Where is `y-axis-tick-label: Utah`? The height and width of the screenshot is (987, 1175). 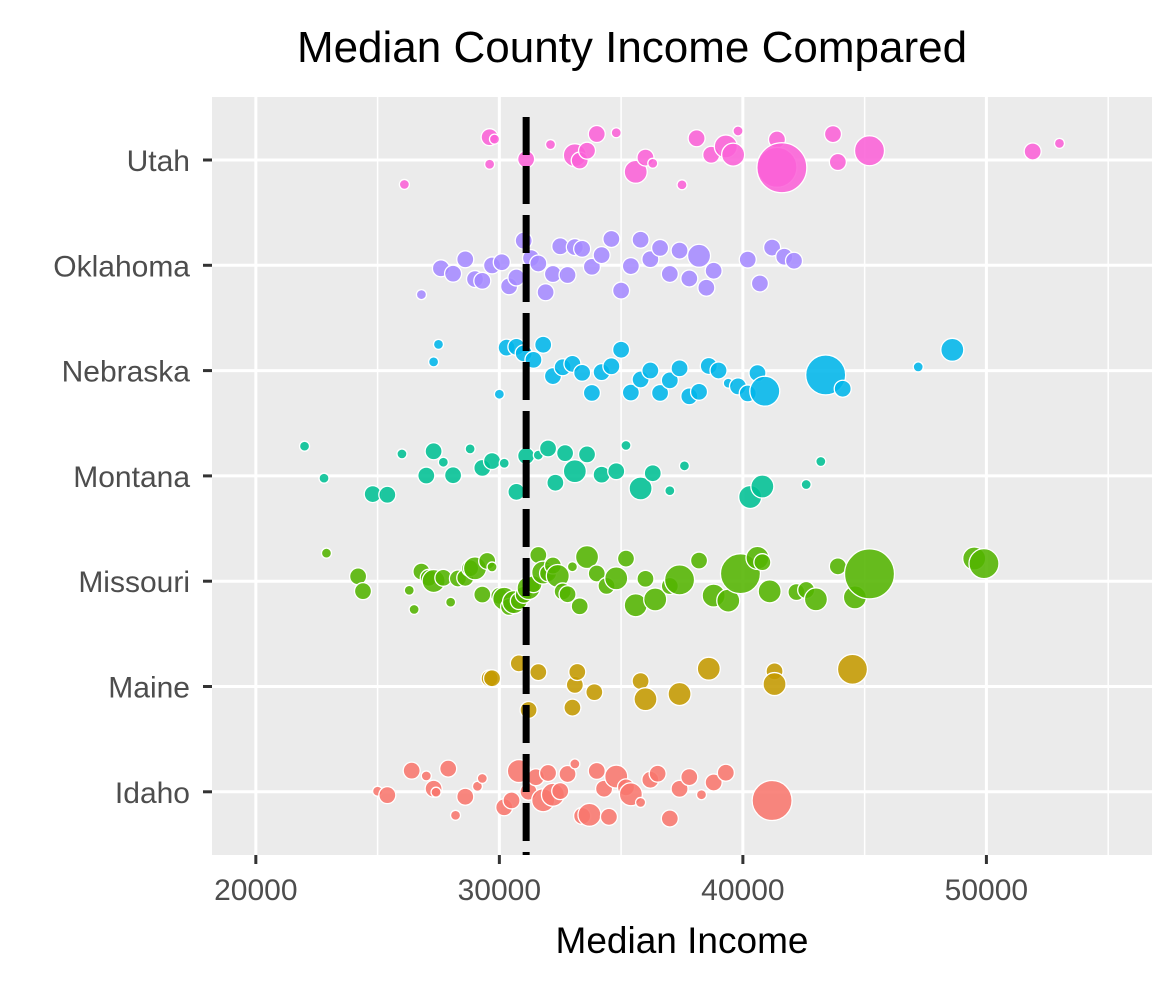 y-axis-tick-label: Utah is located at coordinates (158, 161).